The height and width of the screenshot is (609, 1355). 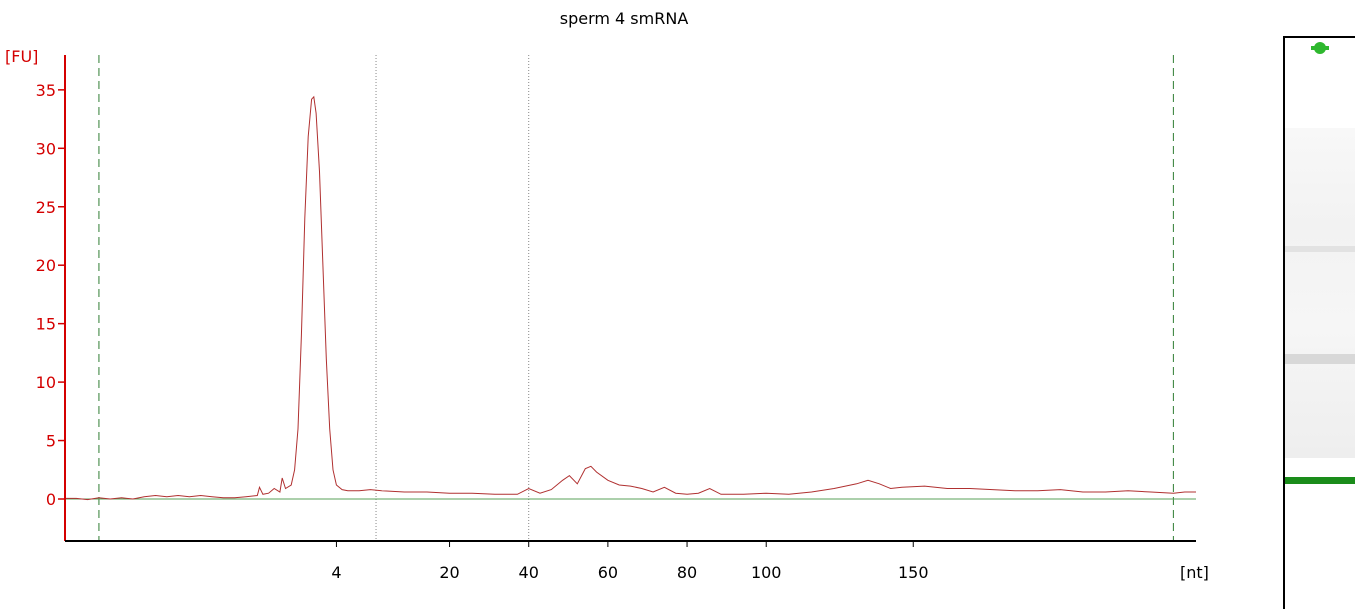 I want to click on y-tick-label: 0, so click(x=51, y=499).